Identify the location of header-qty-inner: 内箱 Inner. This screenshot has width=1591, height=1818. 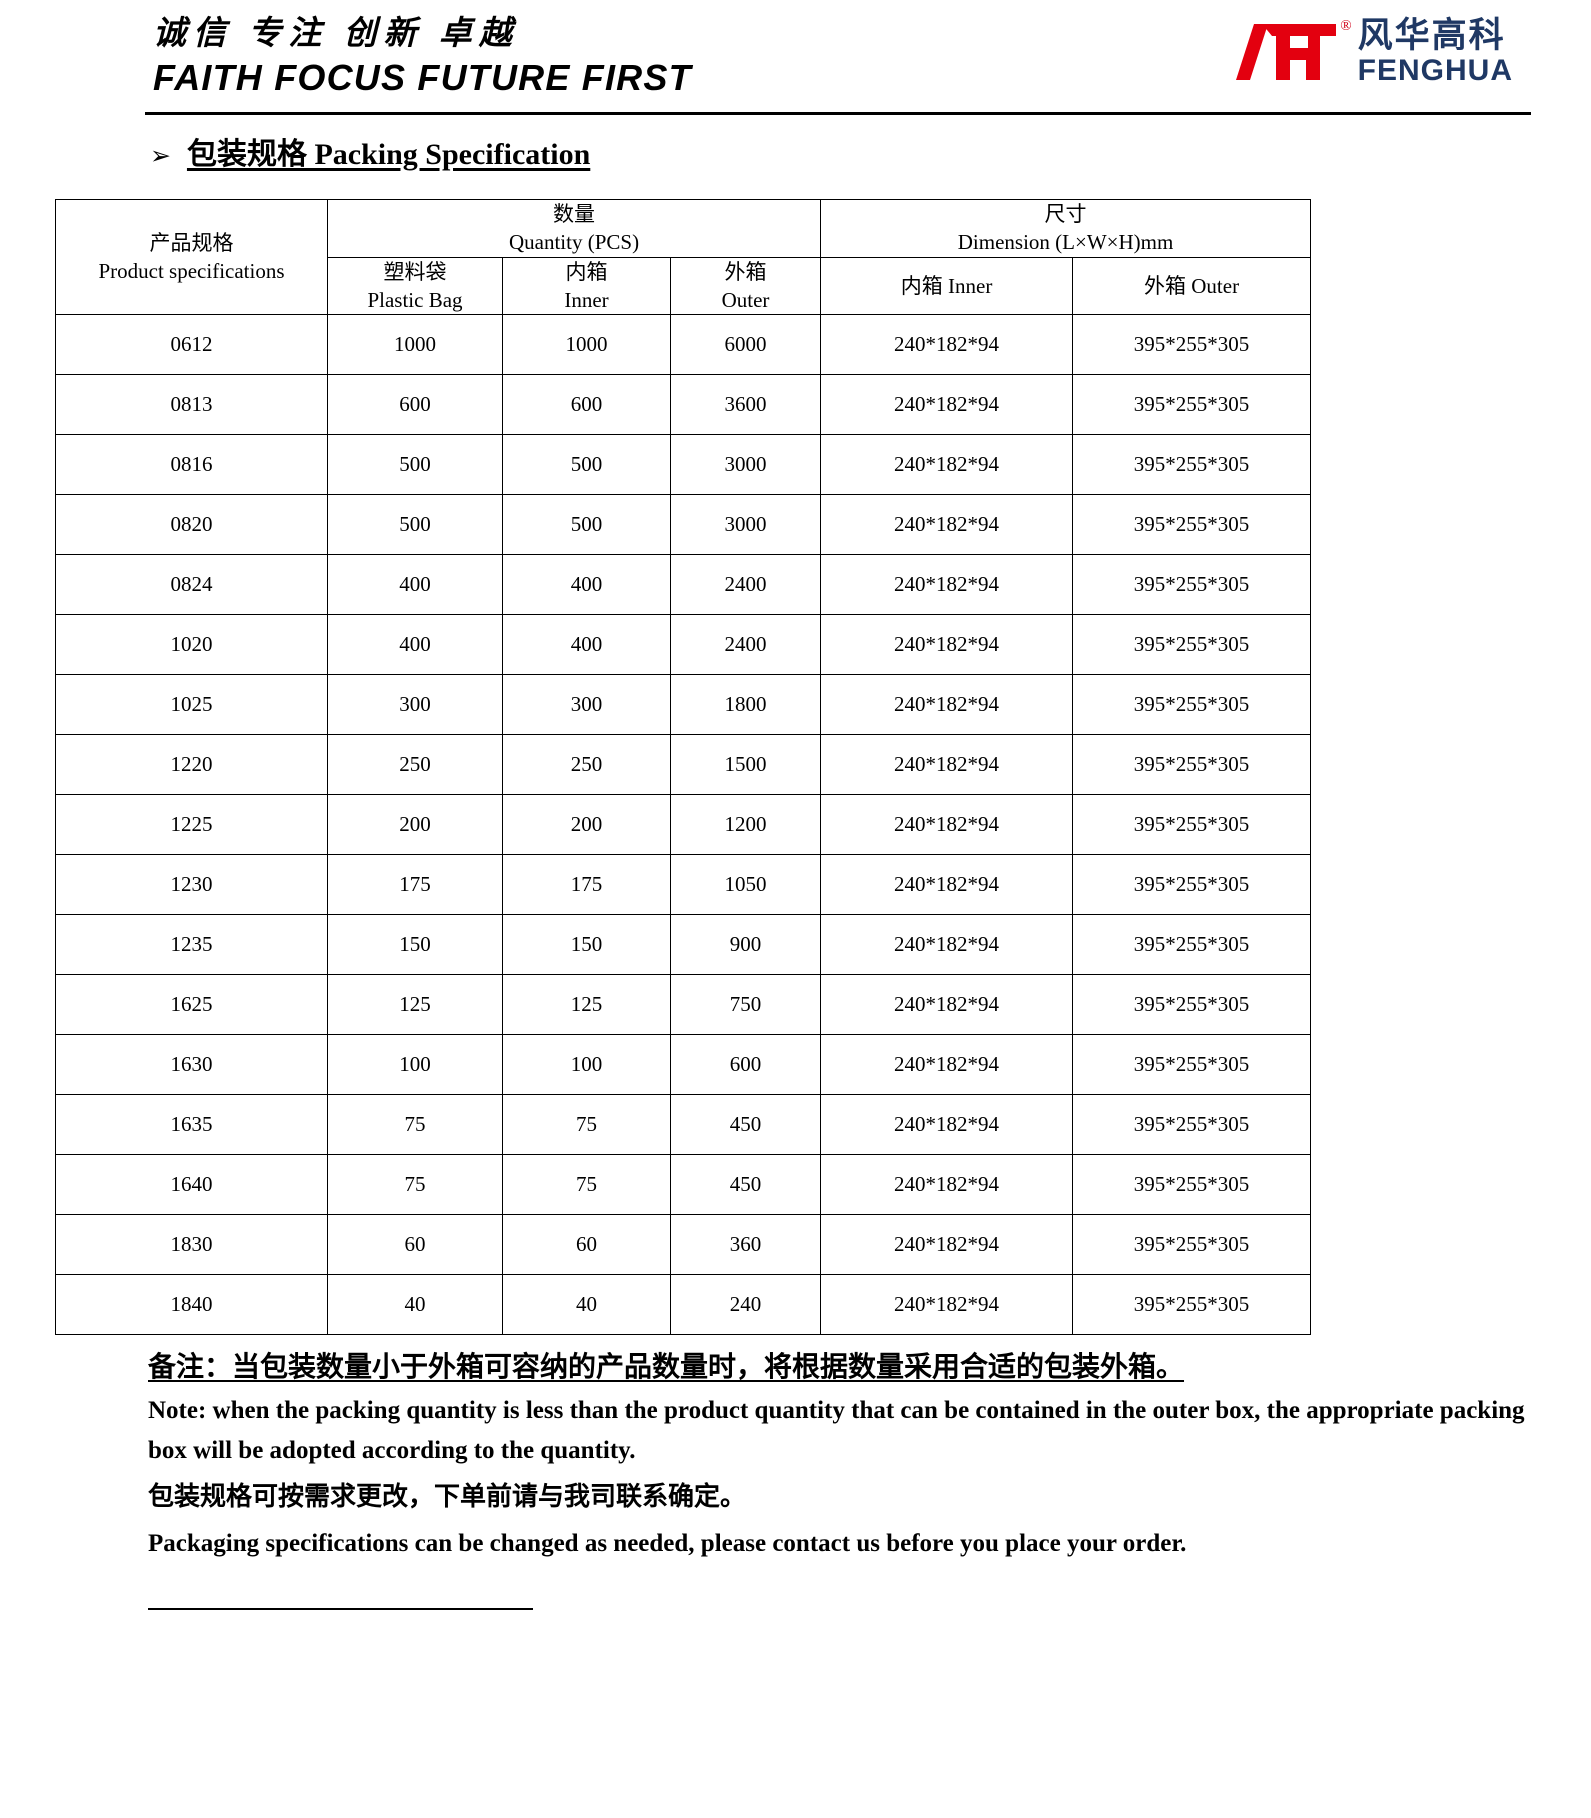
(586, 286).